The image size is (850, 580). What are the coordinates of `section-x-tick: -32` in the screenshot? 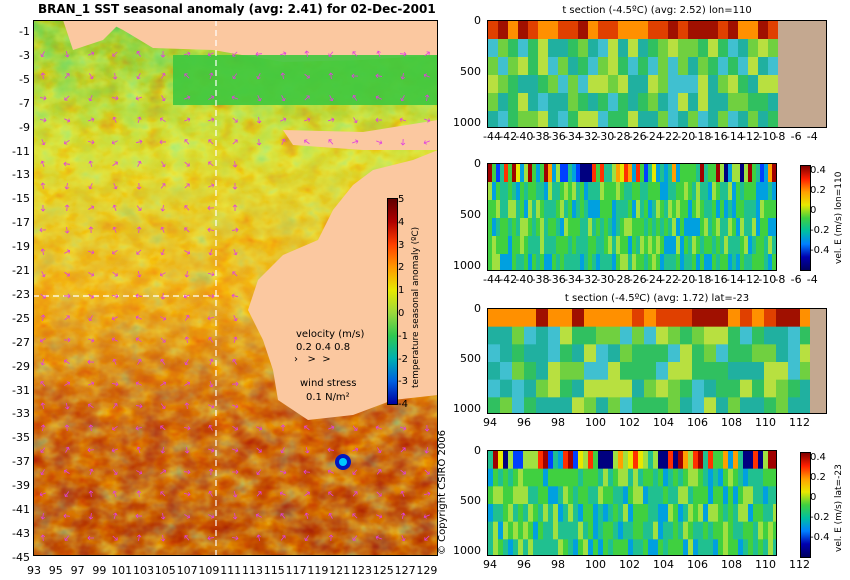 It's located at (589, 136).